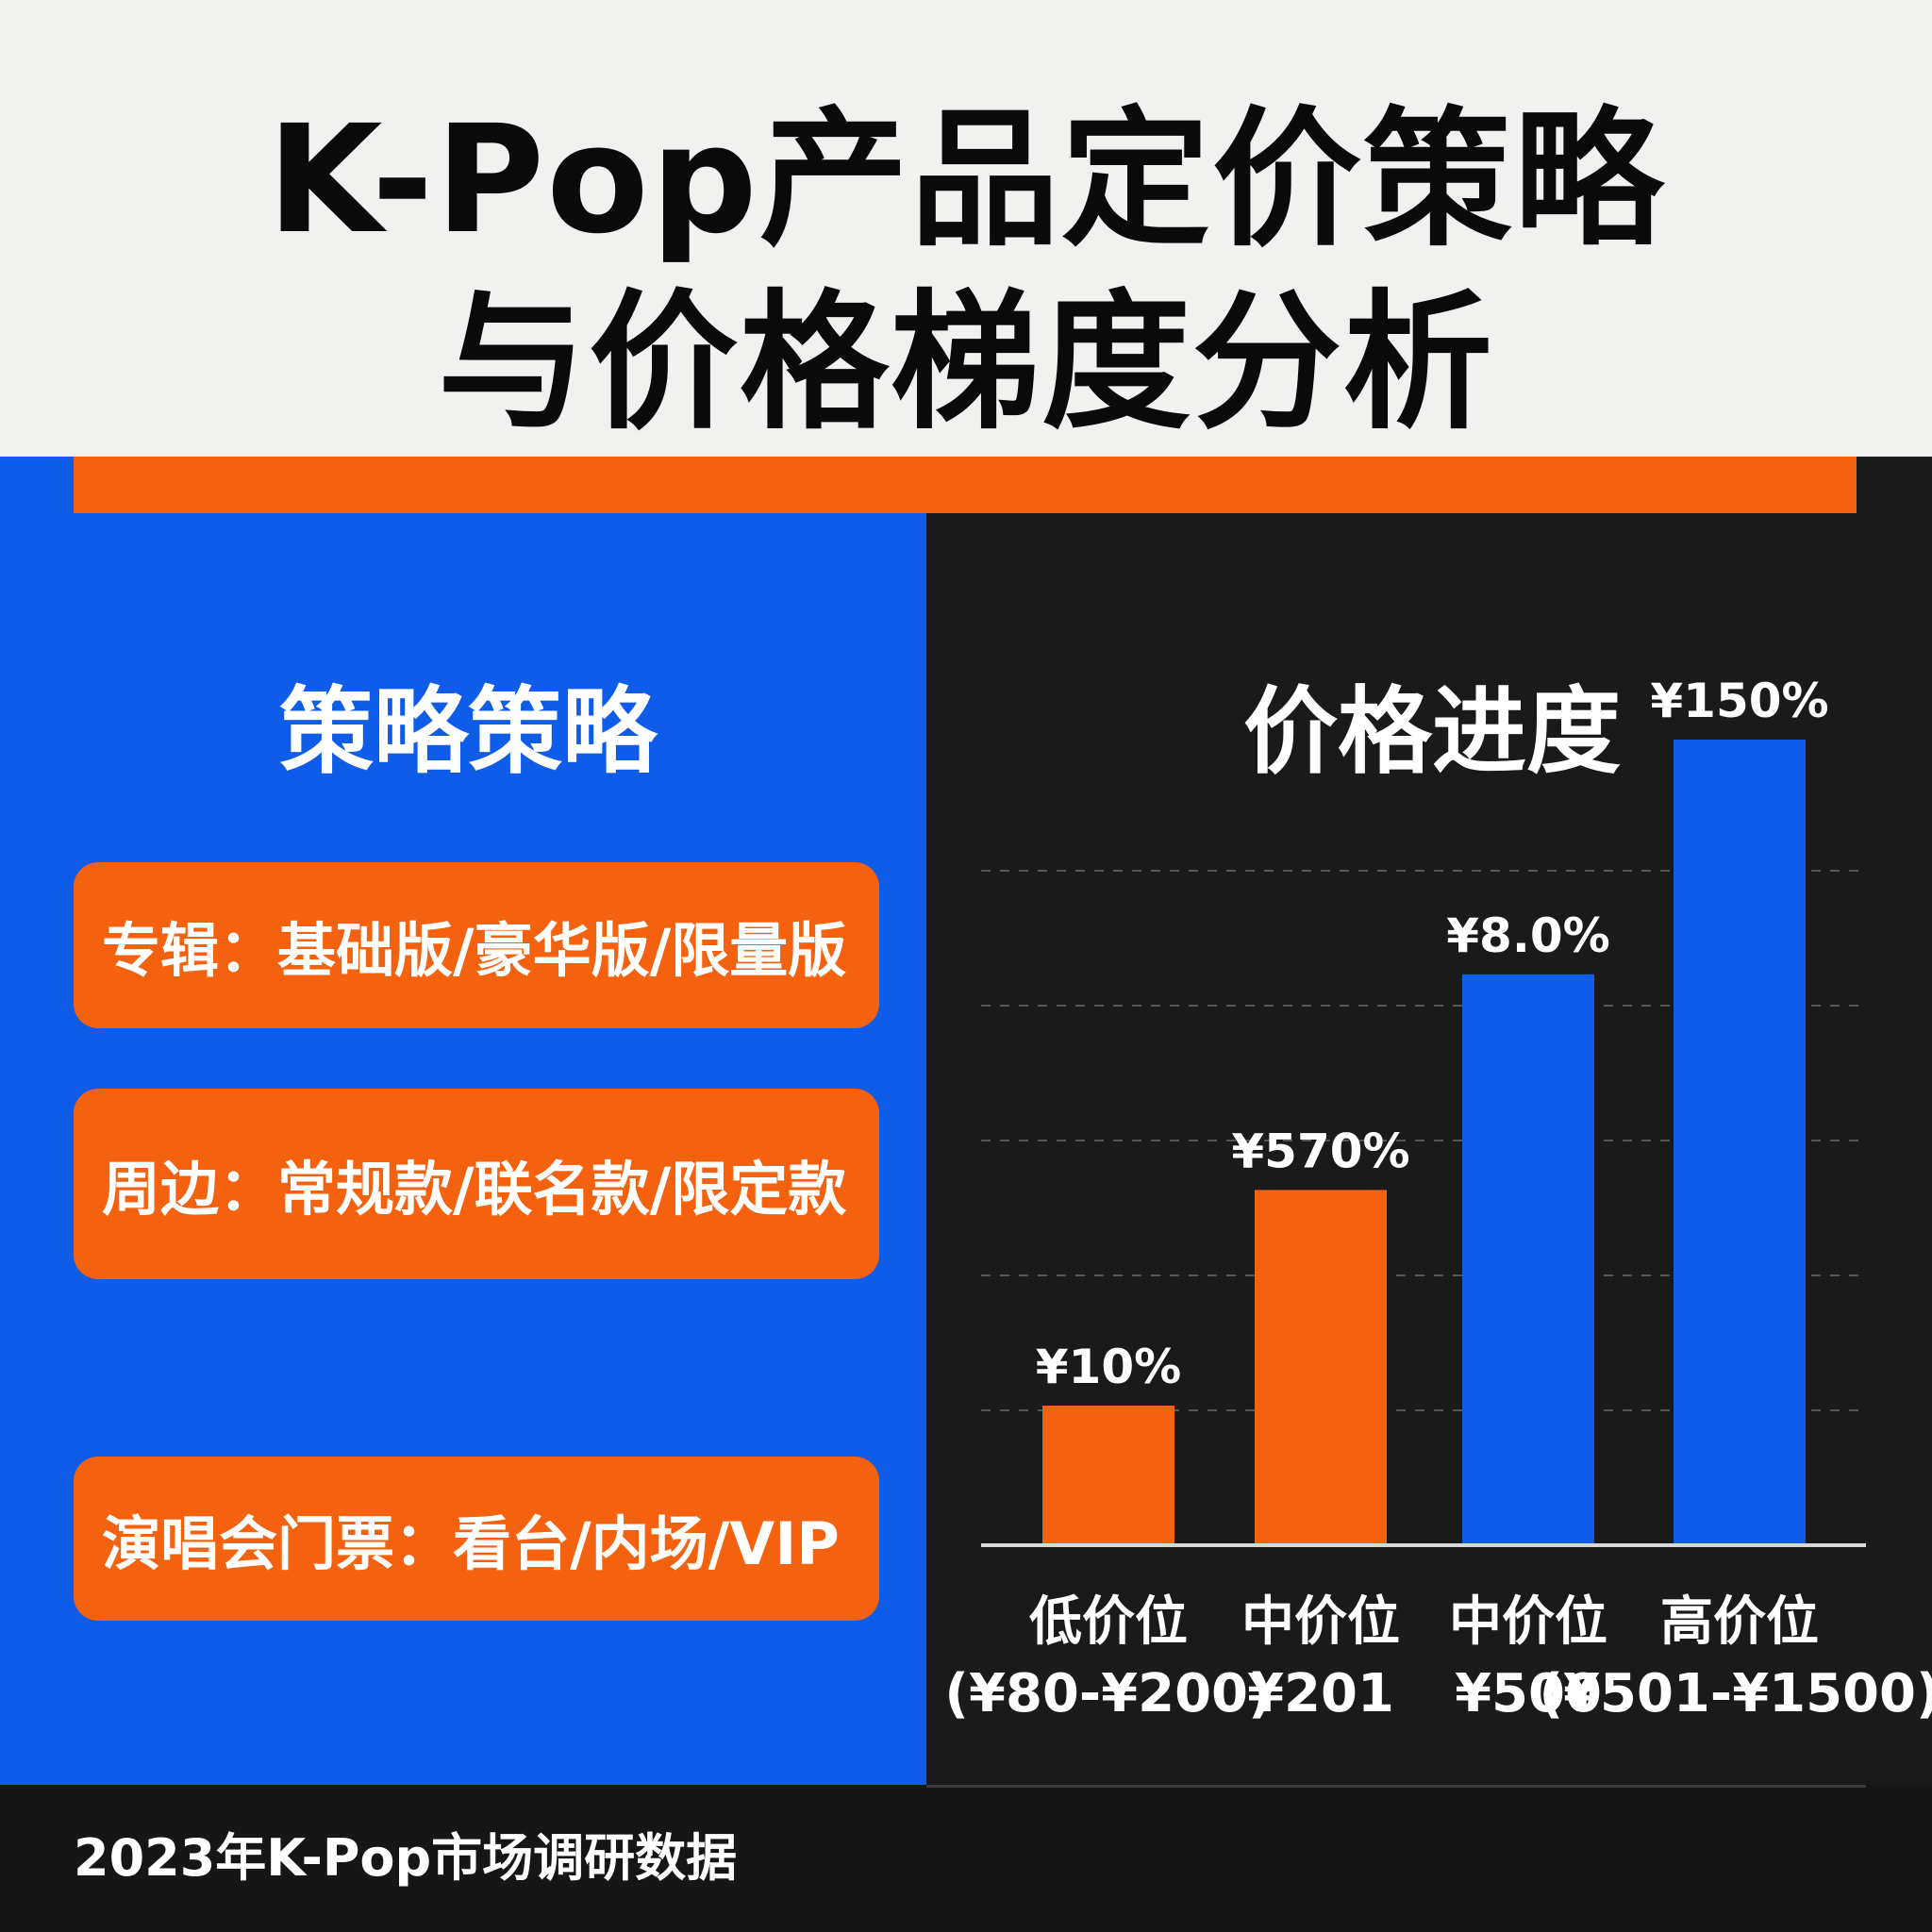 Image resolution: width=1932 pixels, height=1932 pixels. Describe the element at coordinates (1321, 1694) in the screenshot. I see `category-label: ¥201` at that location.